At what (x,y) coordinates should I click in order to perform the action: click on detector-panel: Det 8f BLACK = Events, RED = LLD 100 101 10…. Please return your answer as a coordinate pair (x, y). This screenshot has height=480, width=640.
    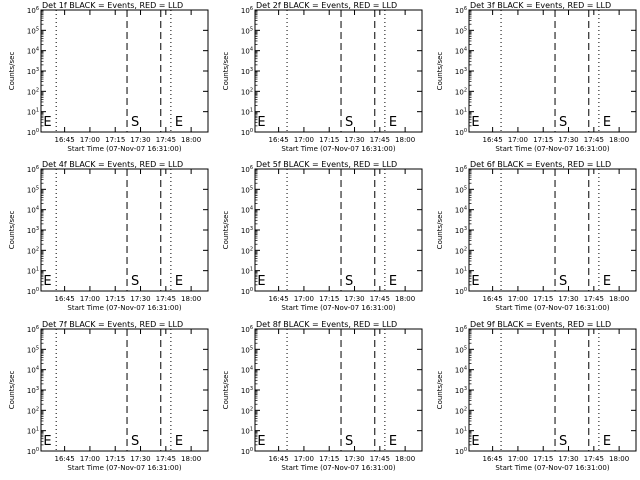
    Looking at the image, I should click on (322, 396).